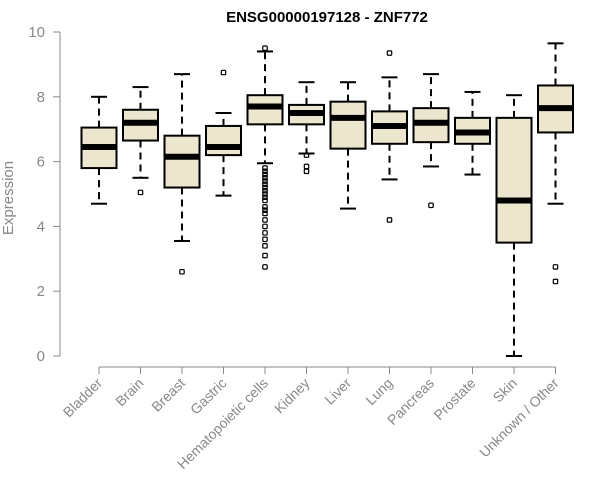 This screenshot has width=600, height=500. What do you see at coordinates (41, 291) in the screenshot?
I see `y-tick-label: 2` at bounding box center [41, 291].